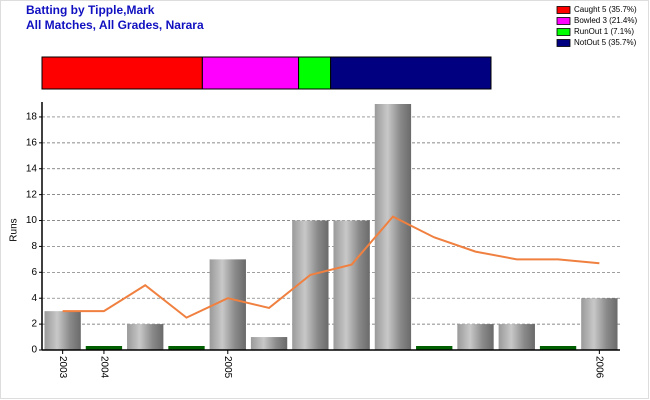 This screenshot has height=400, width=650. What do you see at coordinates (62, 367) in the screenshot?
I see `x-tick-label: 2003` at bounding box center [62, 367].